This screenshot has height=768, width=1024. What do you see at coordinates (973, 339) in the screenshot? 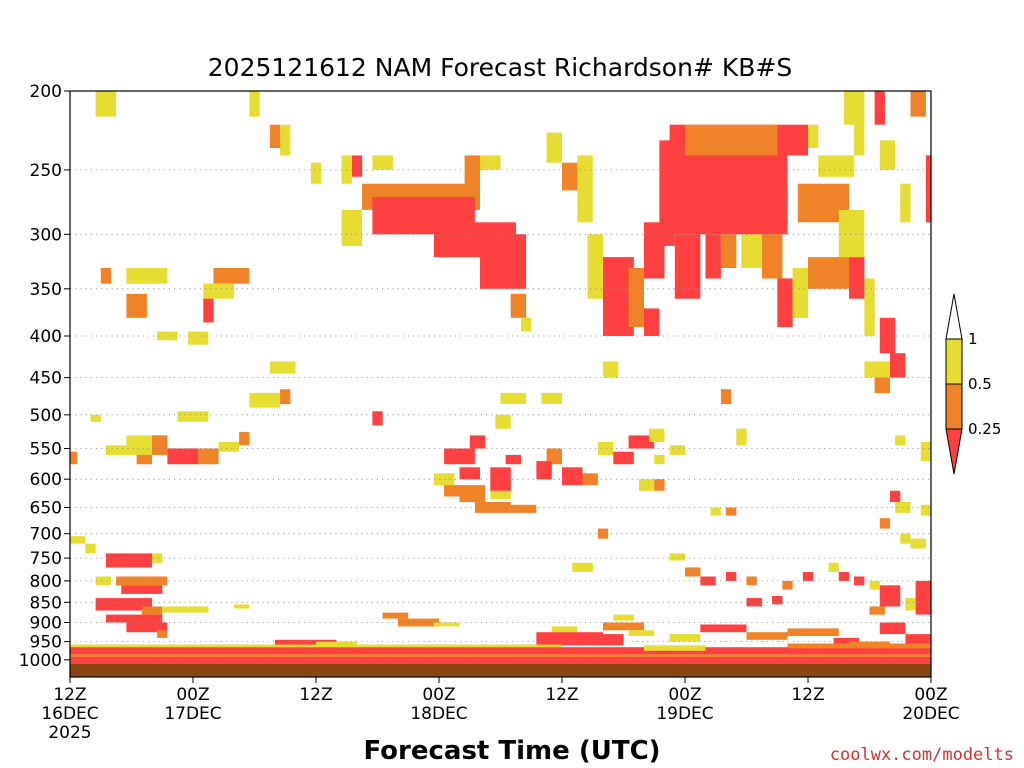
I see `legend-label-1: 1` at bounding box center [973, 339].